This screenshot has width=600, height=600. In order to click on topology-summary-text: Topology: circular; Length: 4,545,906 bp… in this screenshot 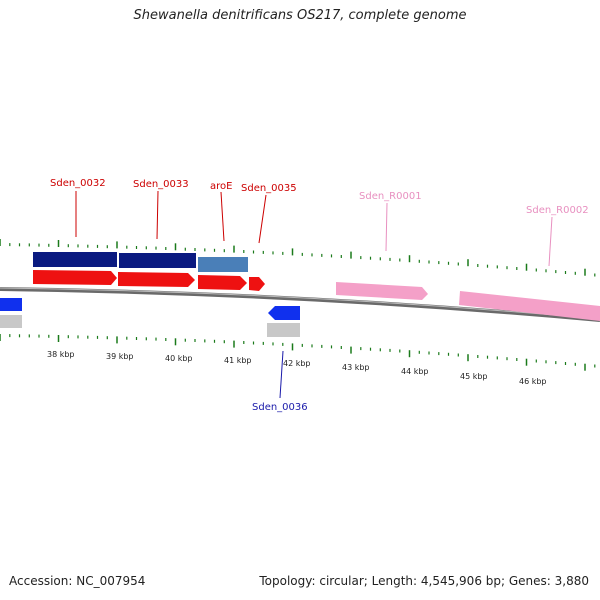, I will do `click(424, 581)`.